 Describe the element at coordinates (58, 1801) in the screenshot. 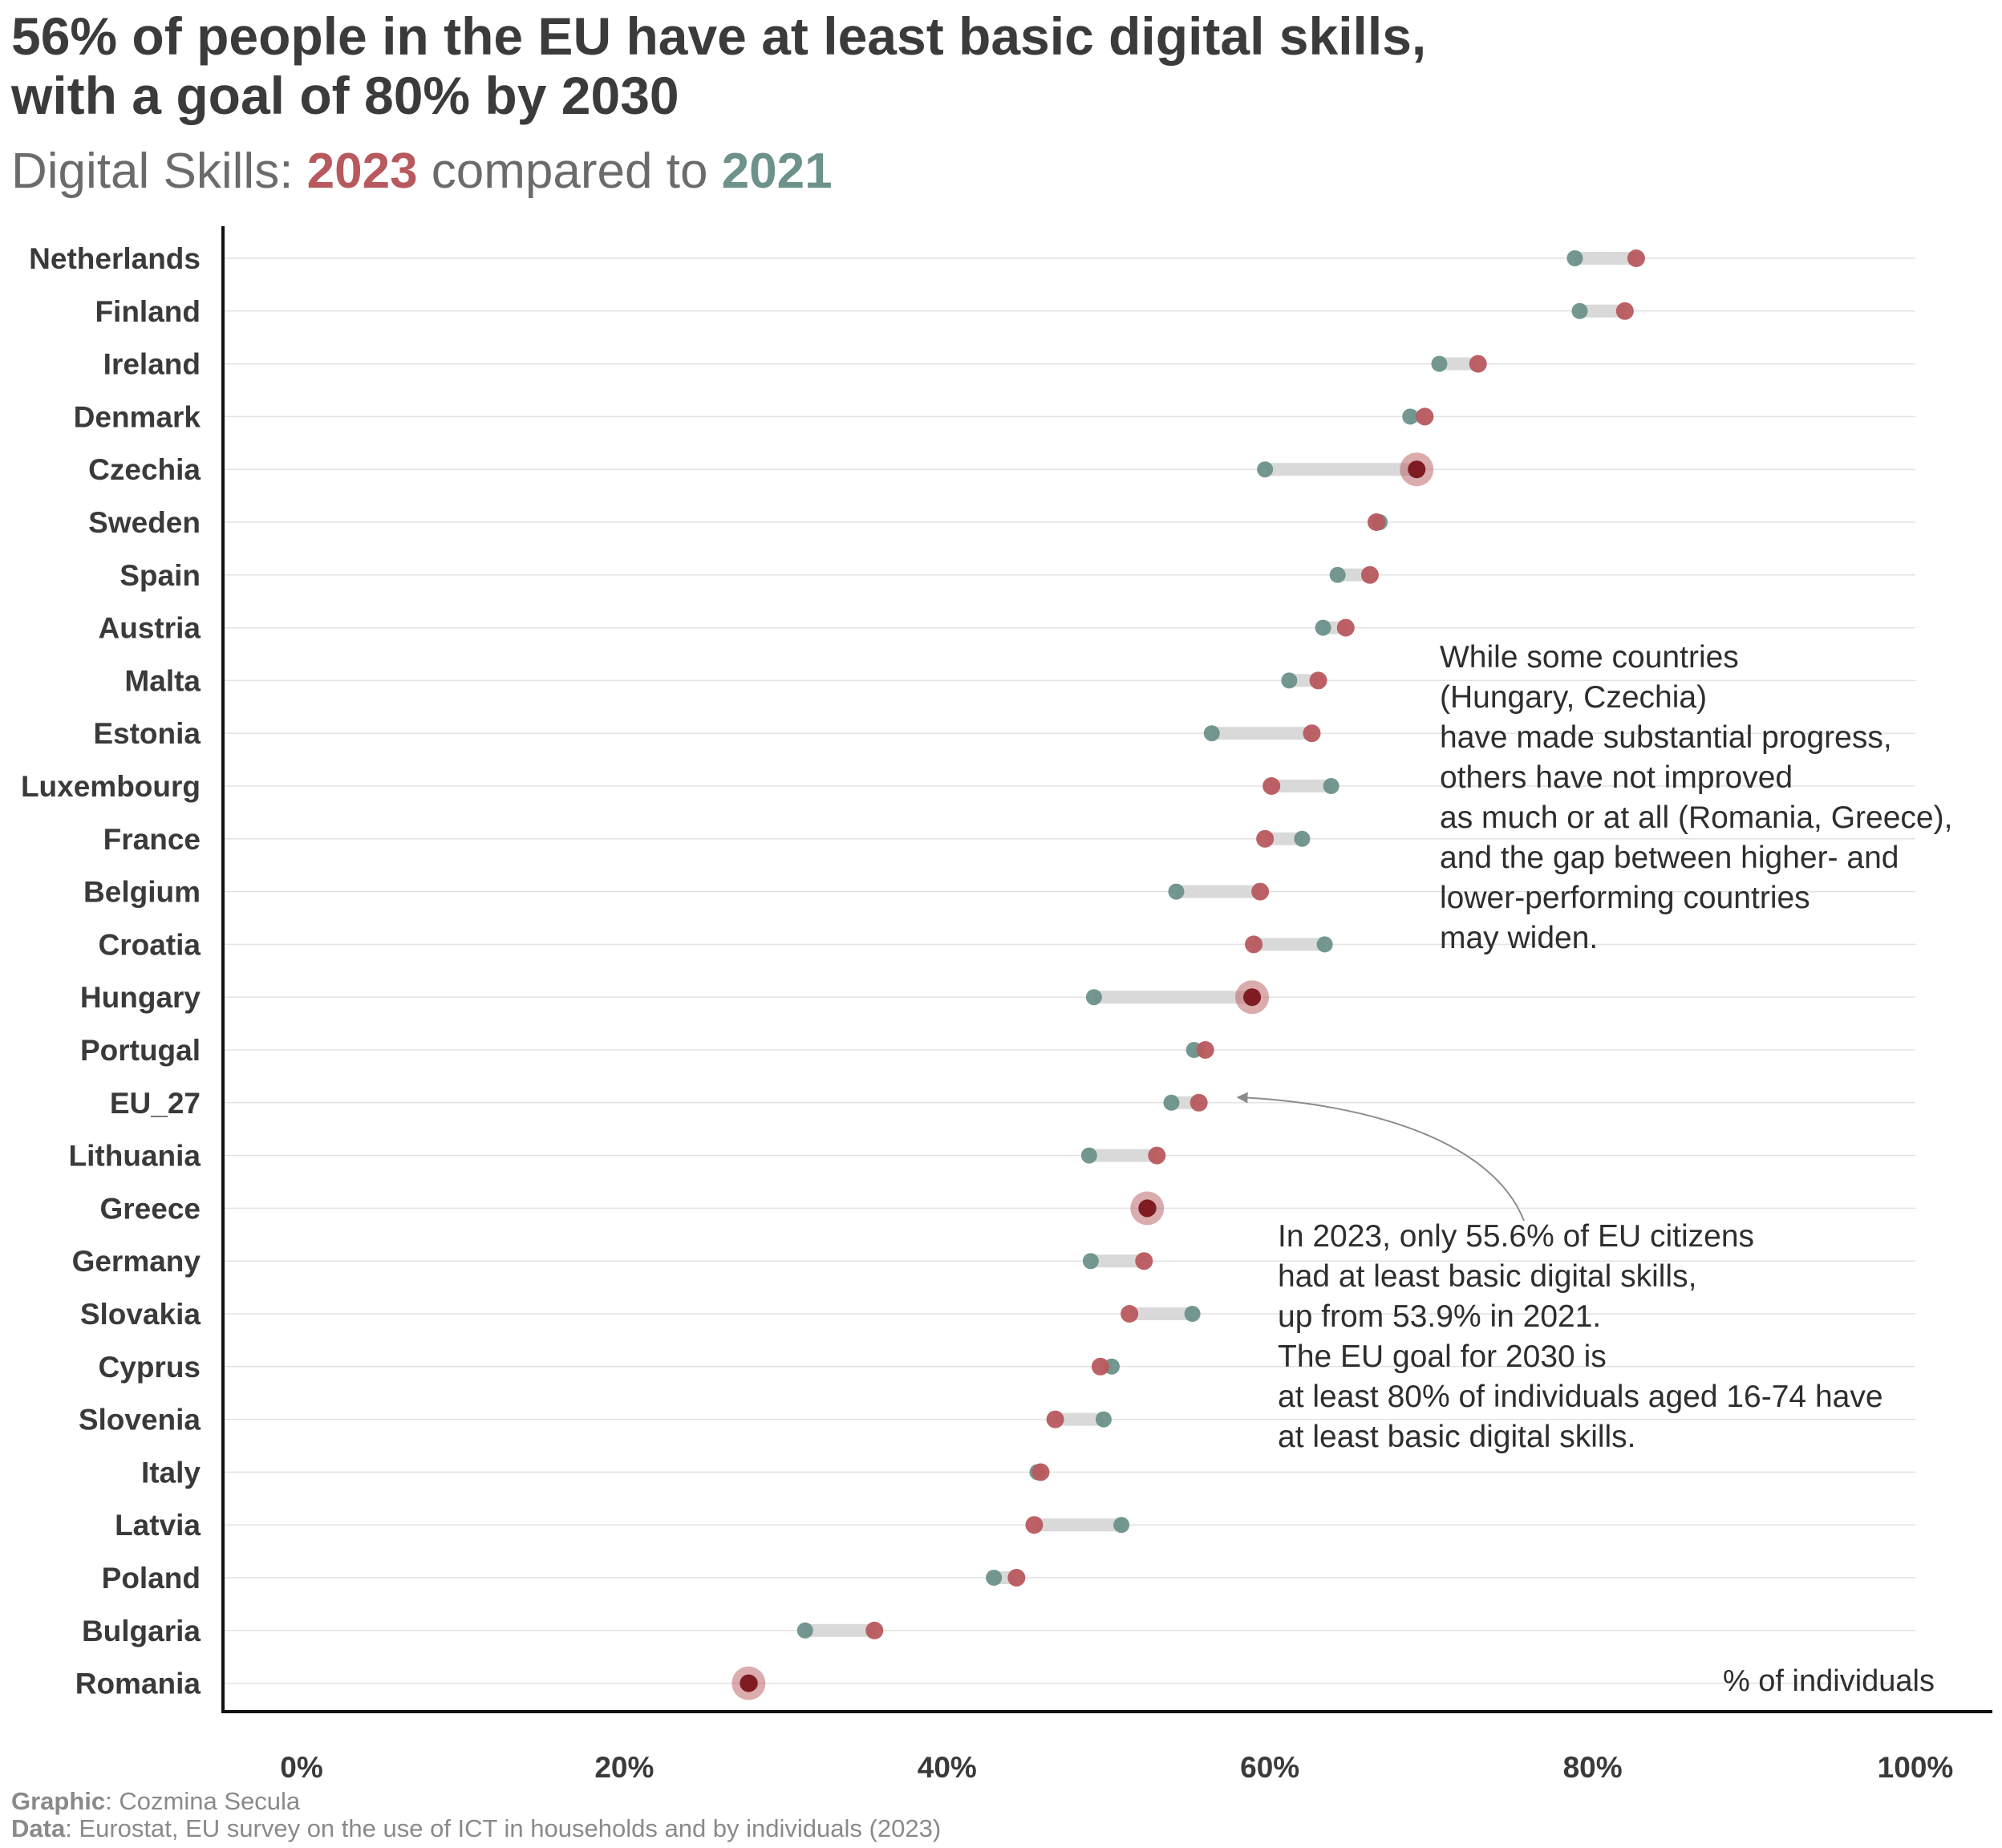

I see `footer-graphic-label: Graphic` at that location.